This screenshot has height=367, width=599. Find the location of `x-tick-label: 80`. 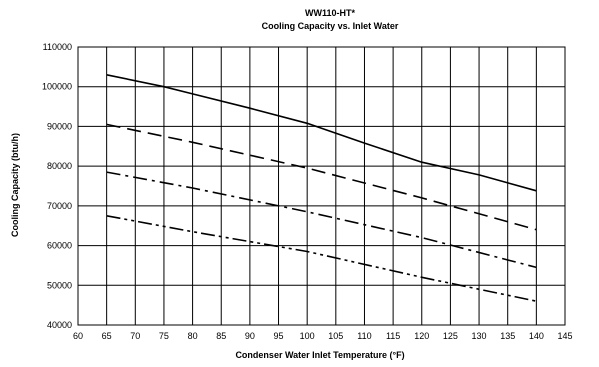

x-tick-label: 80 is located at coordinates (193, 336).